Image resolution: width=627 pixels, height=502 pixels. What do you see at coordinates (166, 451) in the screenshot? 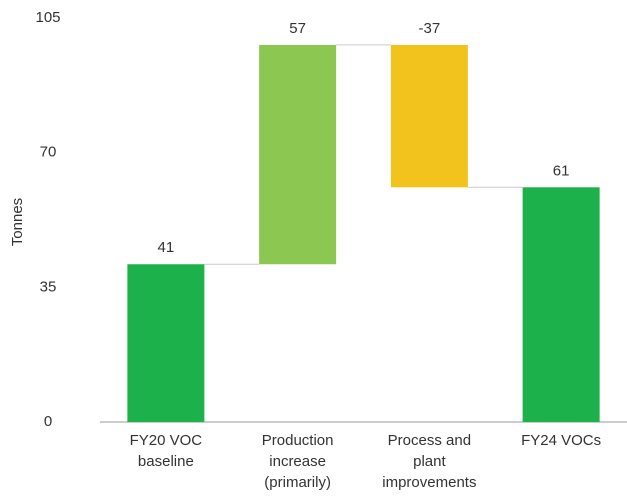
I see `x-tick-label: FY20 VOC baseline` at bounding box center [166, 451].